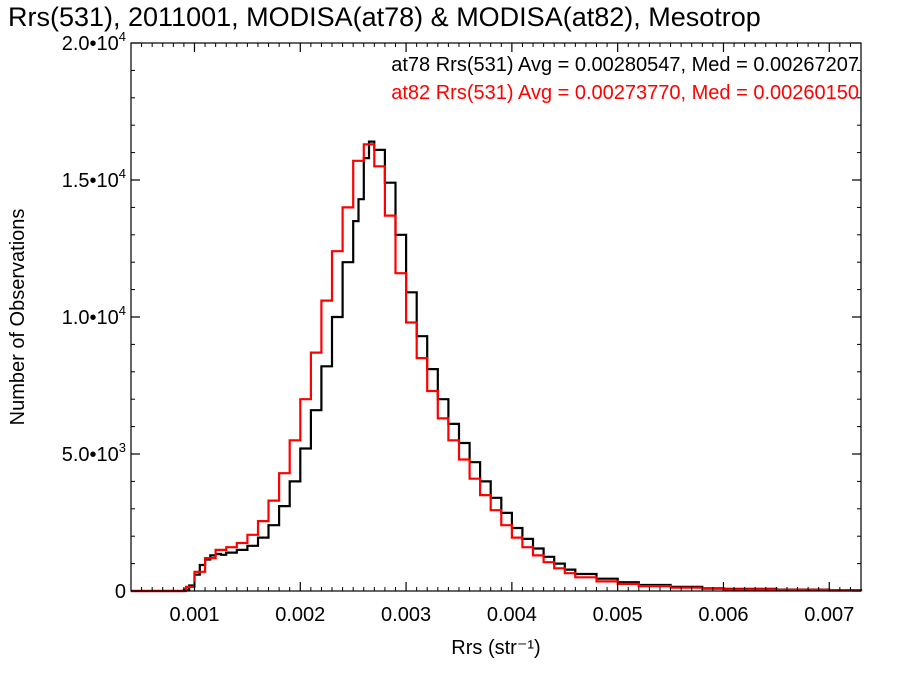 This screenshot has height=675, width=900. What do you see at coordinates (618, 615) in the screenshot?
I see `x-tick-label: 0.005` at bounding box center [618, 615].